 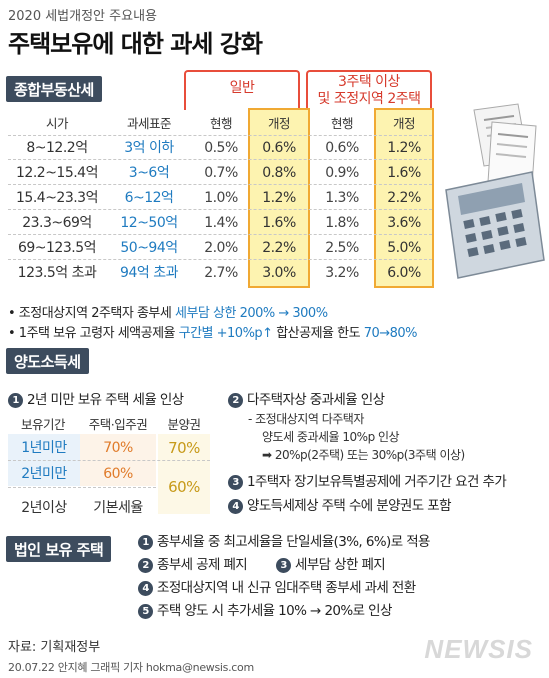 I want to click on highlight-column-general, so click(x=279, y=198).